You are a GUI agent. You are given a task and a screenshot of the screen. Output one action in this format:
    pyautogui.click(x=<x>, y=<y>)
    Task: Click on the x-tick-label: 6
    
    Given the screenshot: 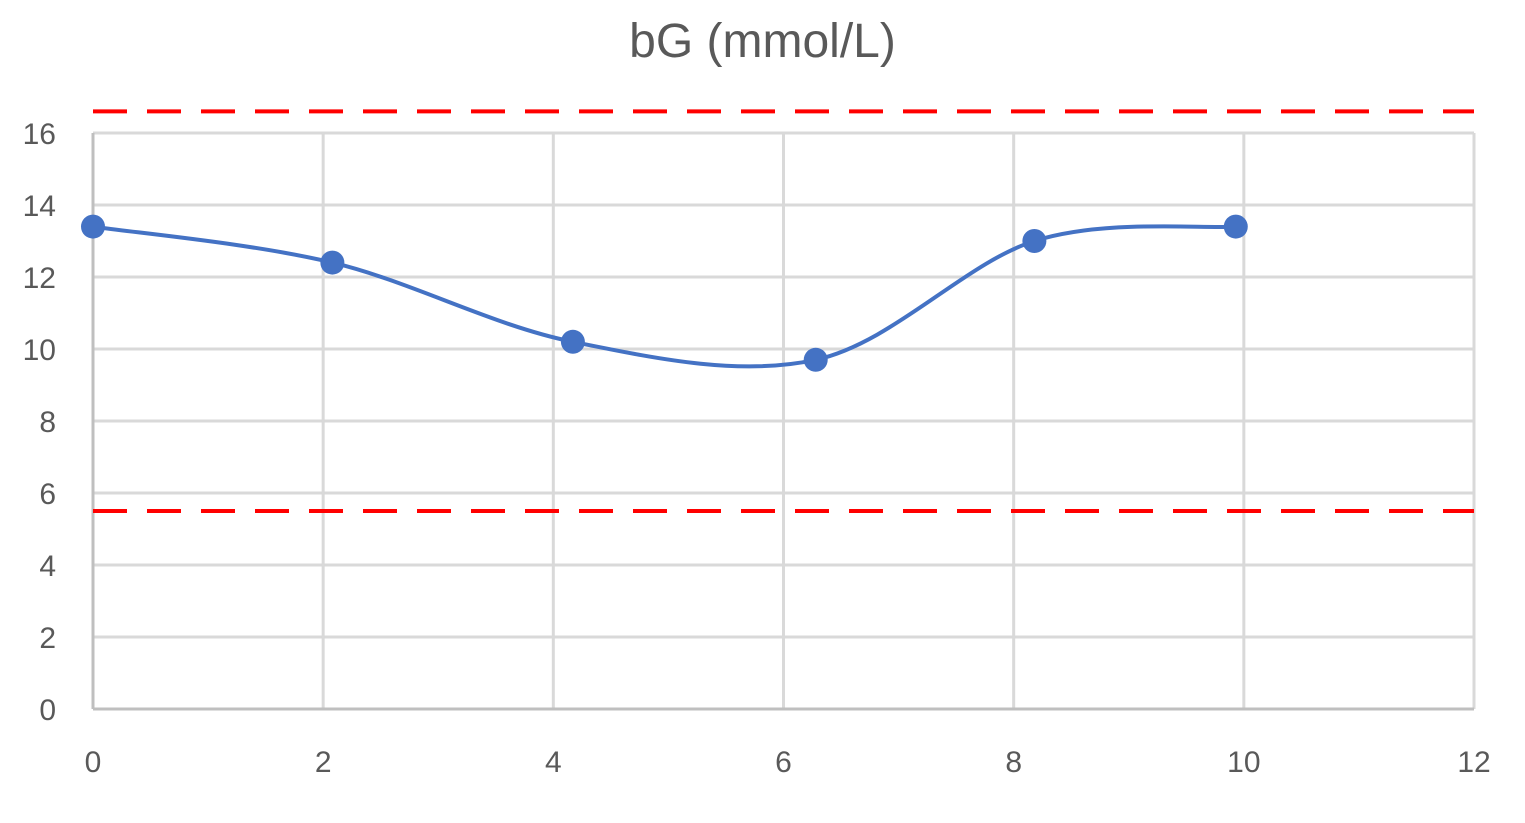 What is the action you would take?
    pyautogui.click(x=783, y=762)
    